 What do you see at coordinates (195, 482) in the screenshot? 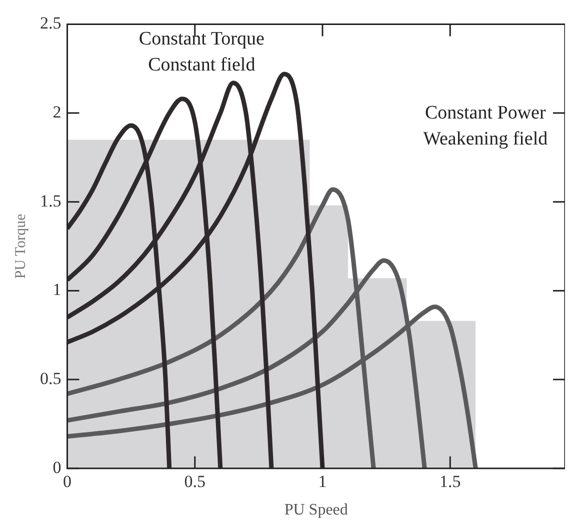
I see `x-tick-label: 0.5` at bounding box center [195, 482].